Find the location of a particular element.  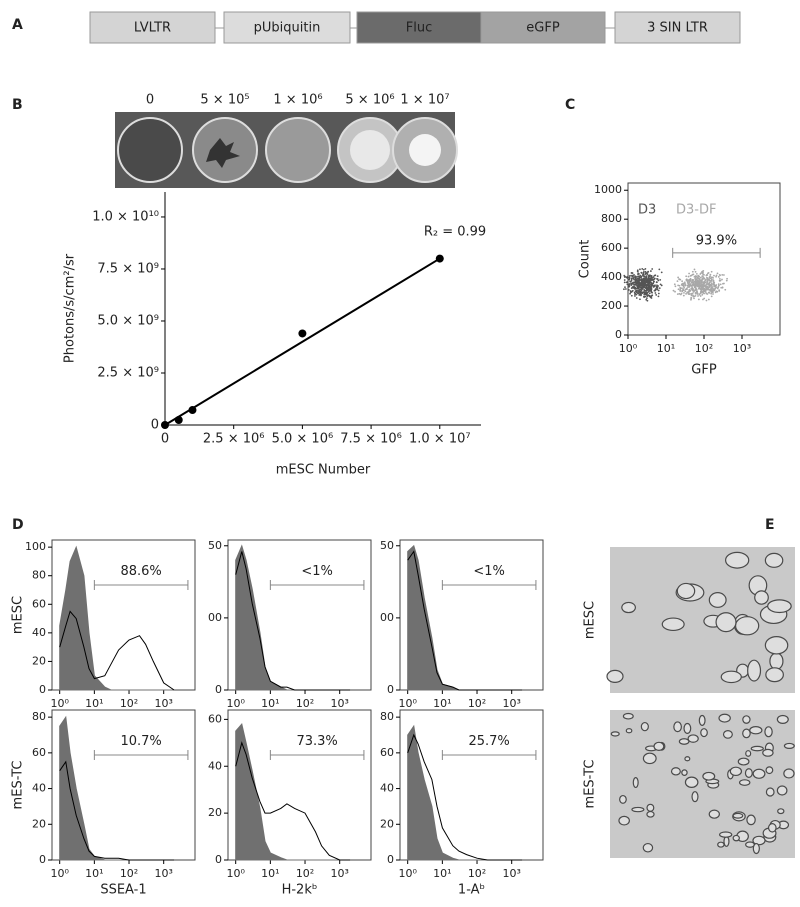

gate-percent: <1% is located at coordinates (489, 571).